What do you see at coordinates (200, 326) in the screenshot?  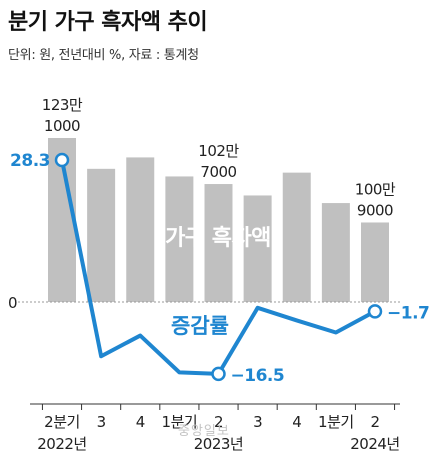 I see `line-series-name: 증감률` at bounding box center [200, 326].